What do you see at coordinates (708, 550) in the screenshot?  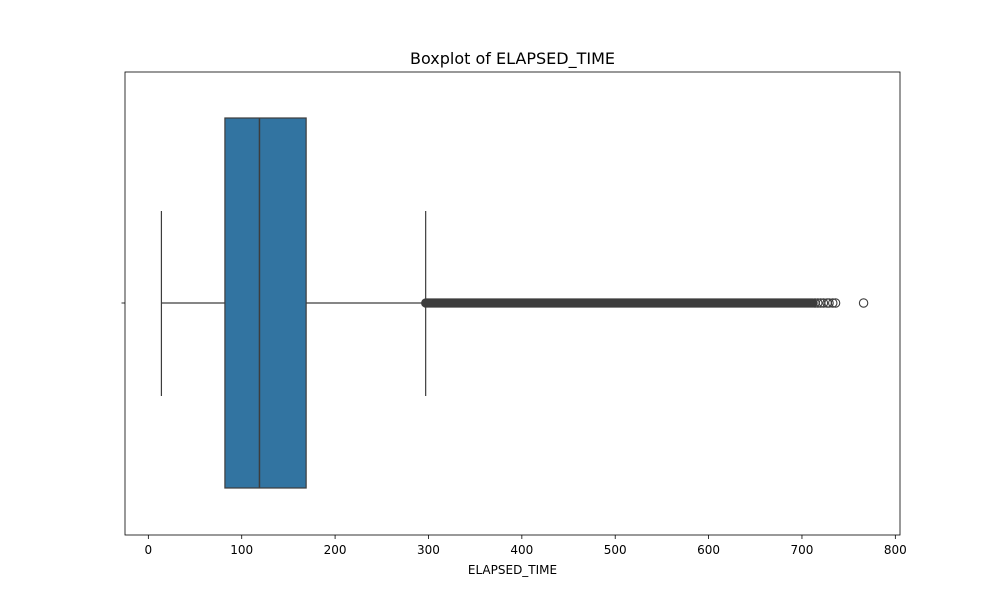 I see `x-tick-label: 600` at bounding box center [708, 550].